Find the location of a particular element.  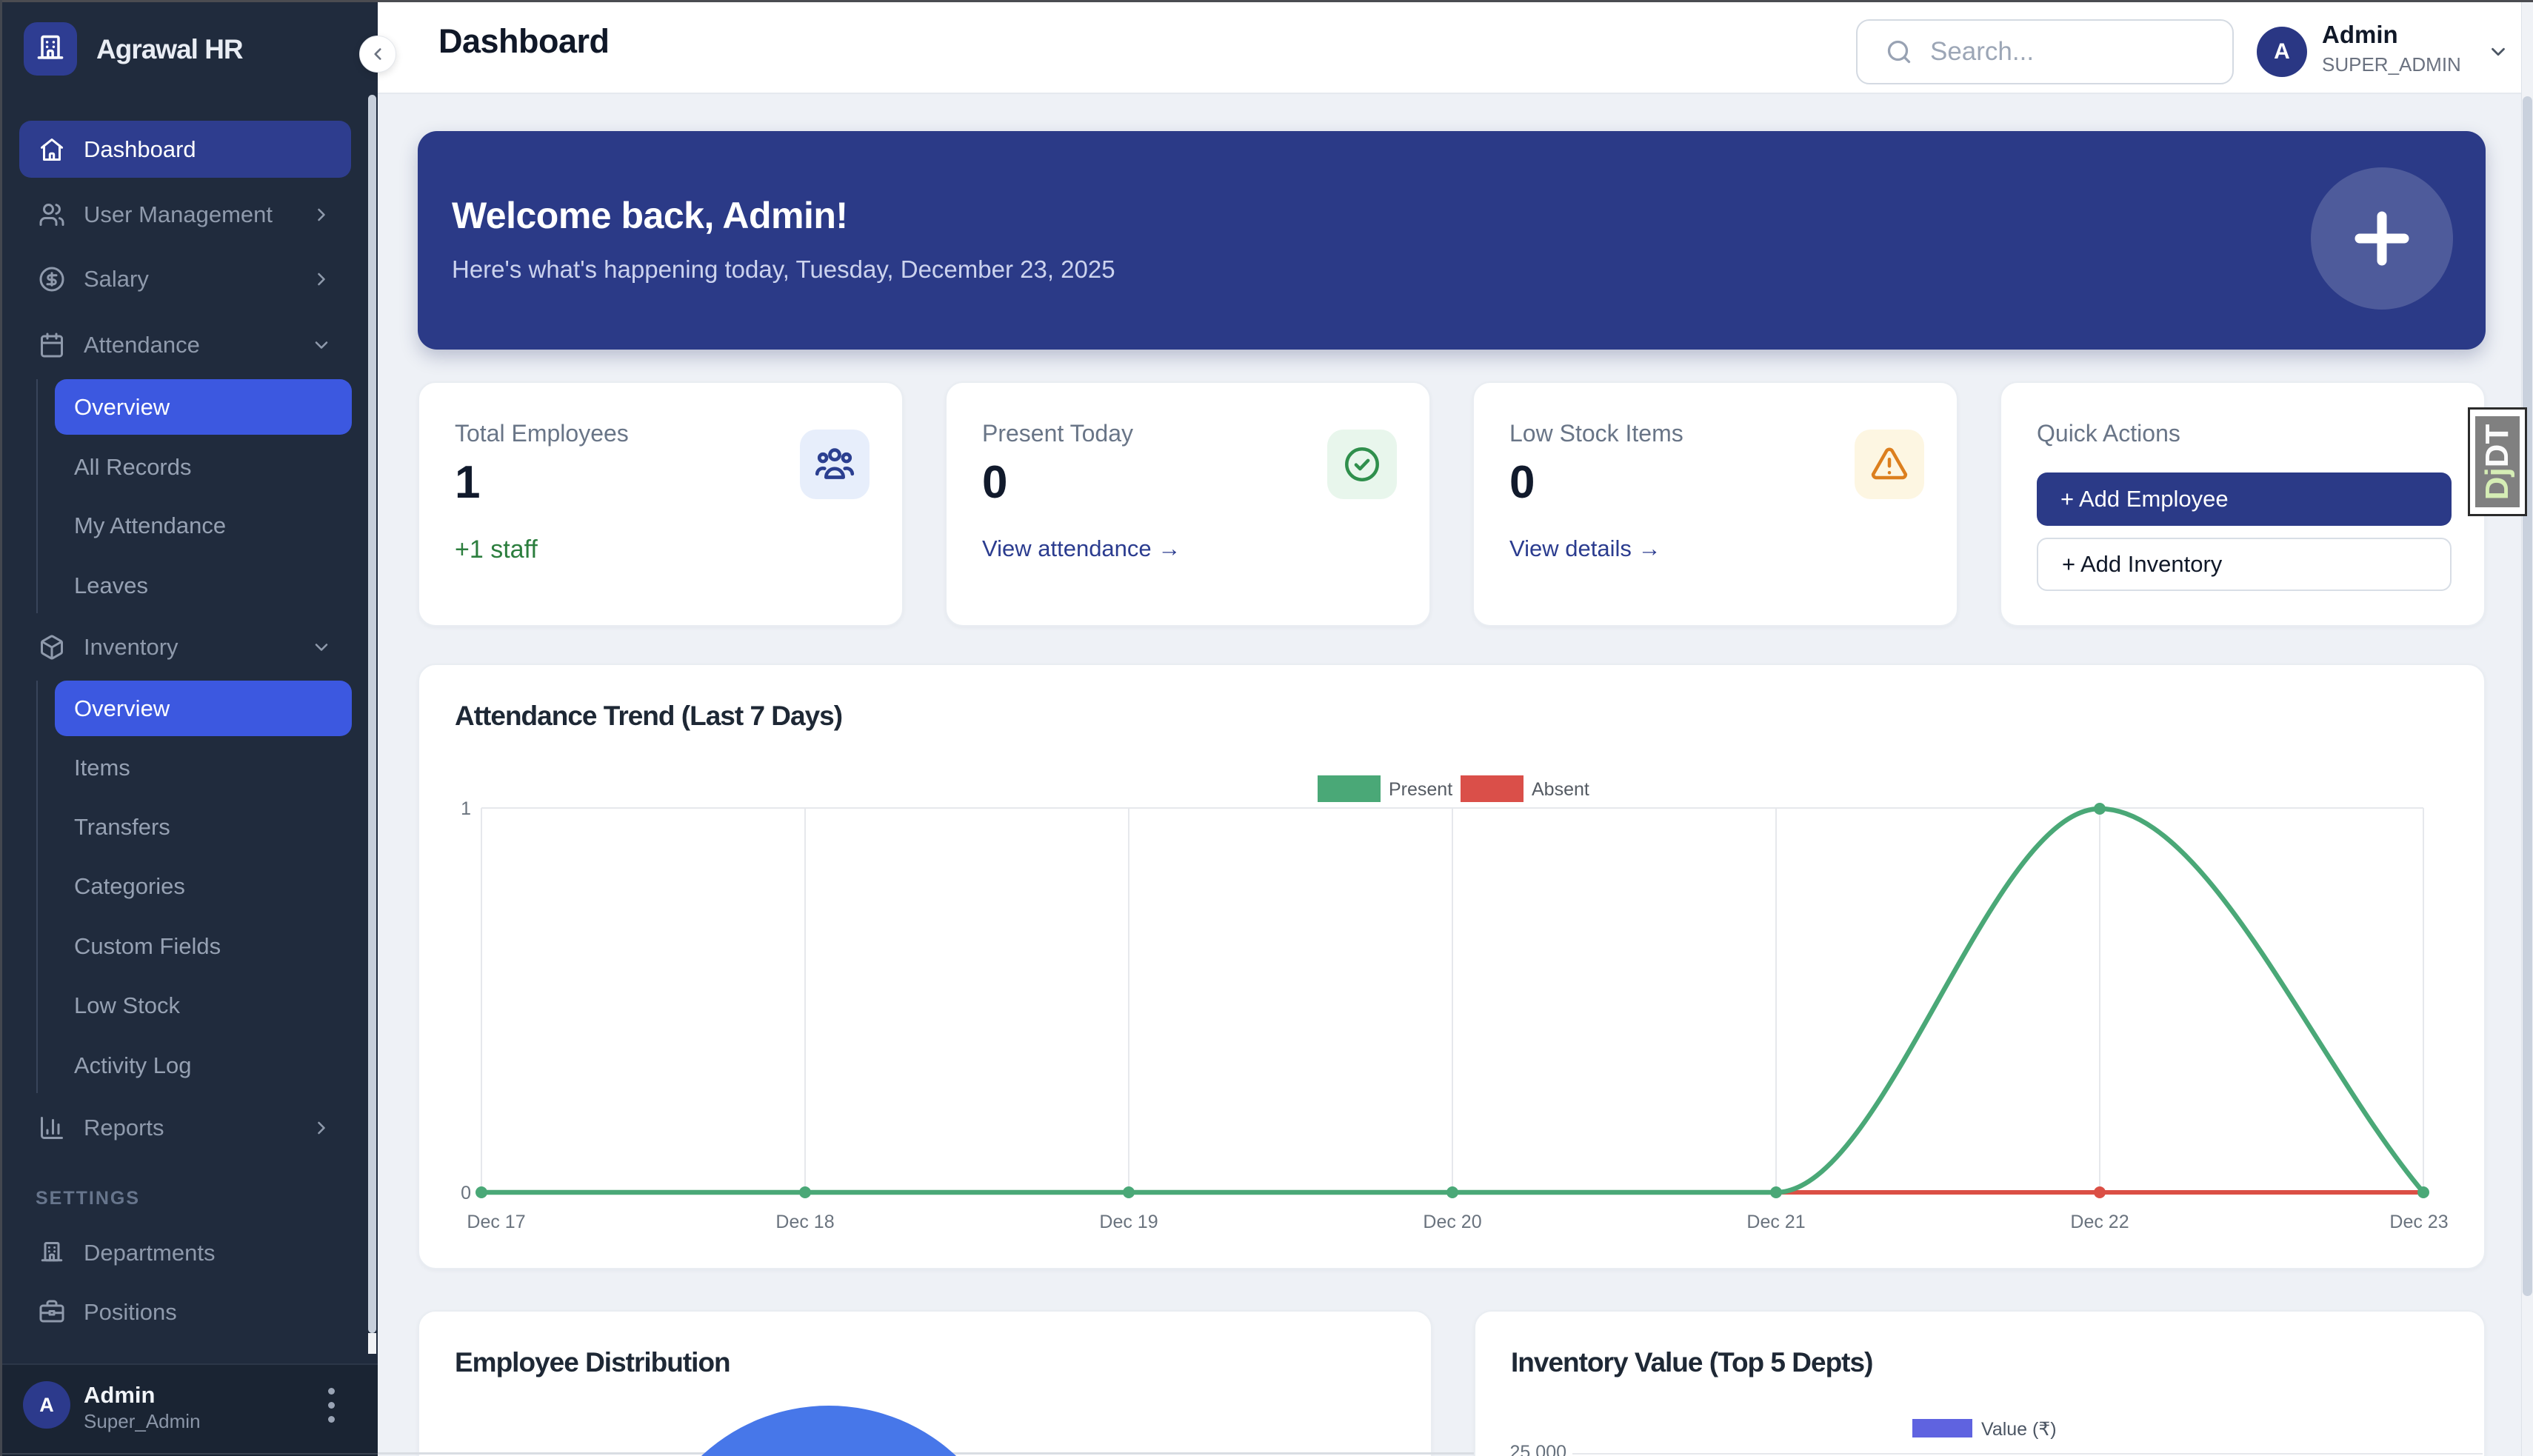

svg-text: Absent is located at coordinates (1560, 789).